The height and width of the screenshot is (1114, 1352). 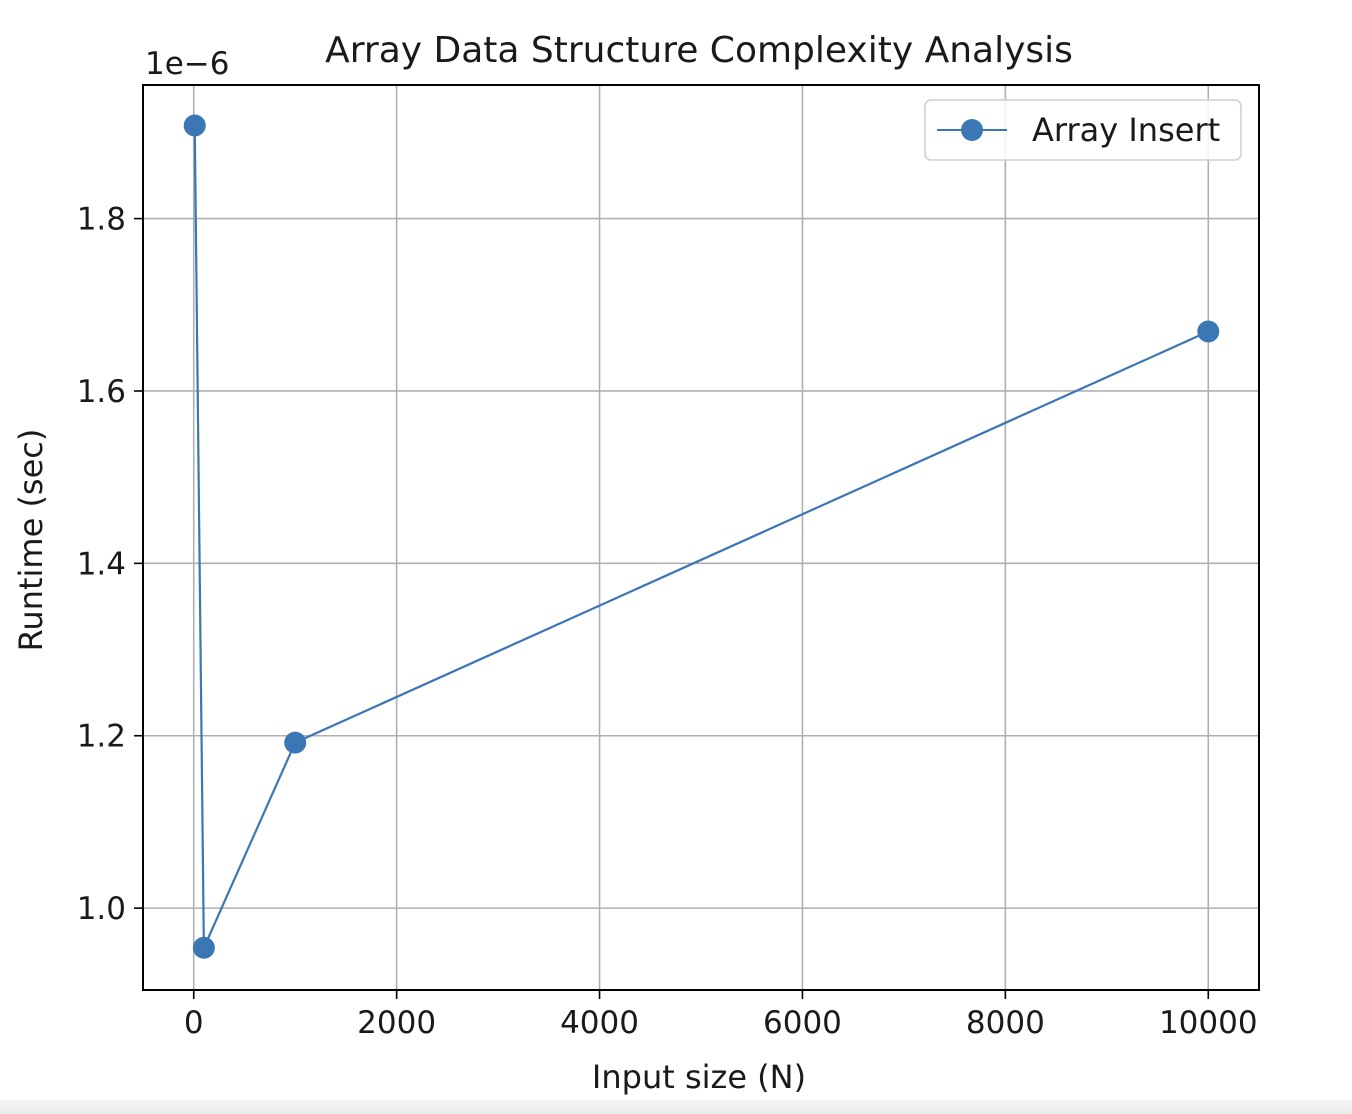 What do you see at coordinates (599, 1023) in the screenshot?
I see `x-tick-label: 4000` at bounding box center [599, 1023].